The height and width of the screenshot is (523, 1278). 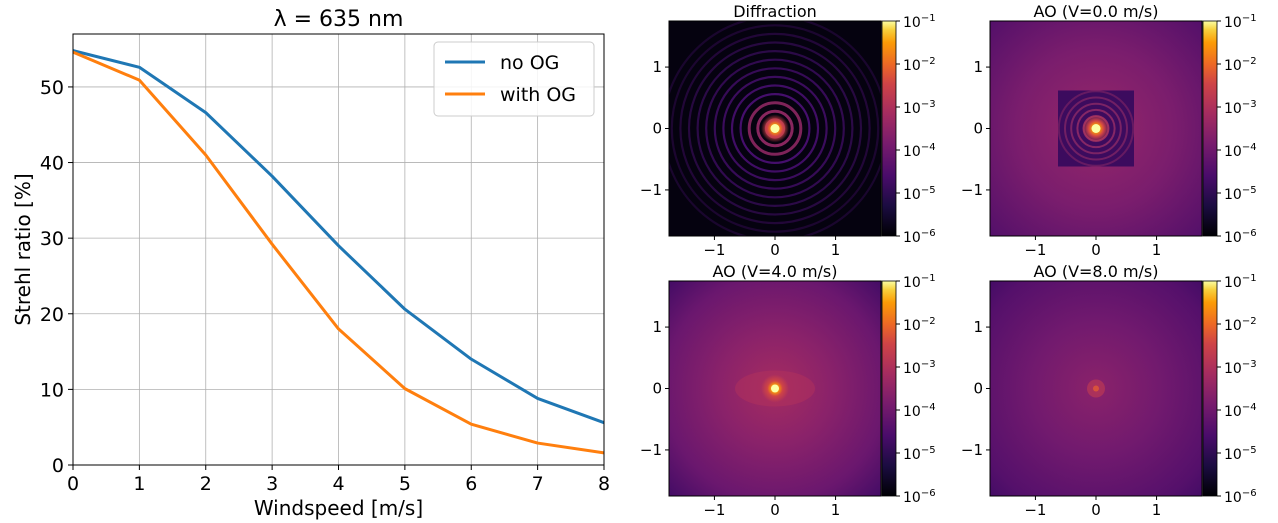 I want to click on x-tick-label: 7, so click(x=538, y=484).